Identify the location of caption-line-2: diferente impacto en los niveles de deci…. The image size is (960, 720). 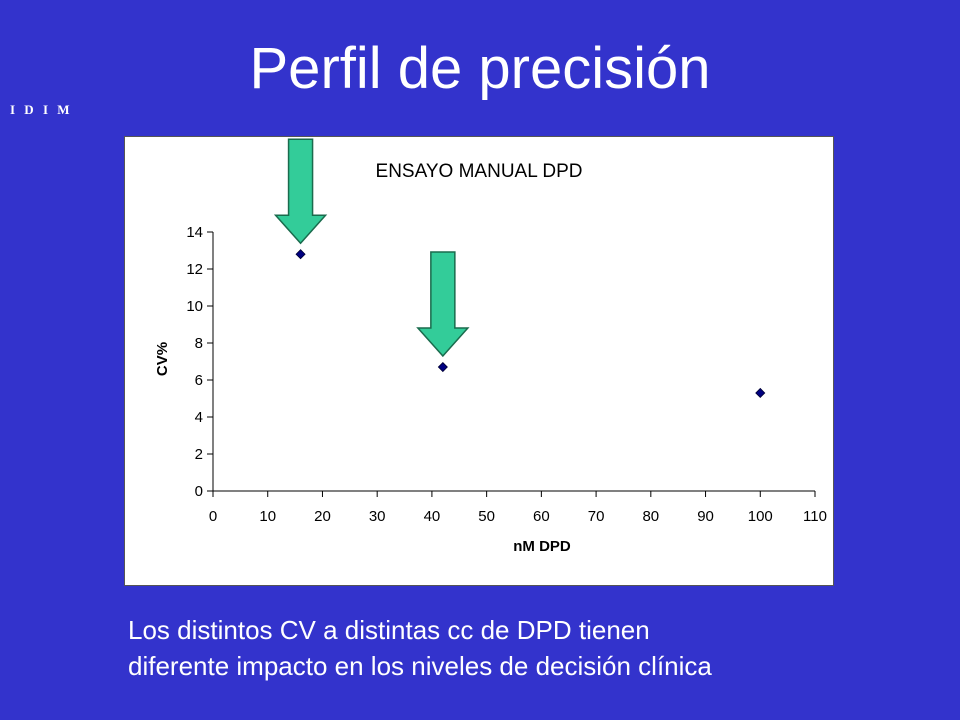
(420, 666).